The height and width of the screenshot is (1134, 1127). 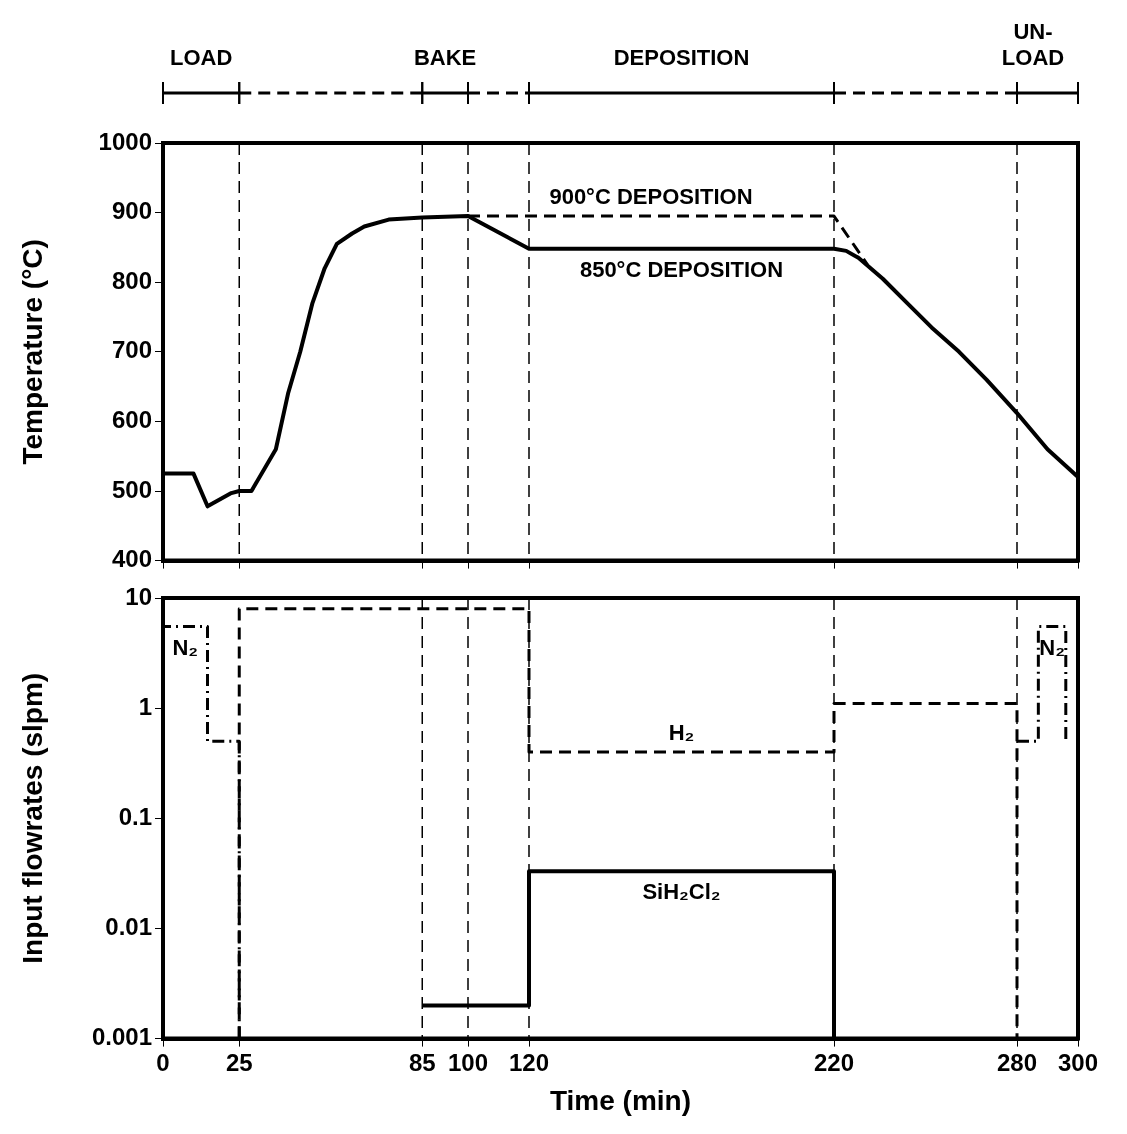 What do you see at coordinates (131, 559) in the screenshot?
I see `y-tick-label: 400` at bounding box center [131, 559].